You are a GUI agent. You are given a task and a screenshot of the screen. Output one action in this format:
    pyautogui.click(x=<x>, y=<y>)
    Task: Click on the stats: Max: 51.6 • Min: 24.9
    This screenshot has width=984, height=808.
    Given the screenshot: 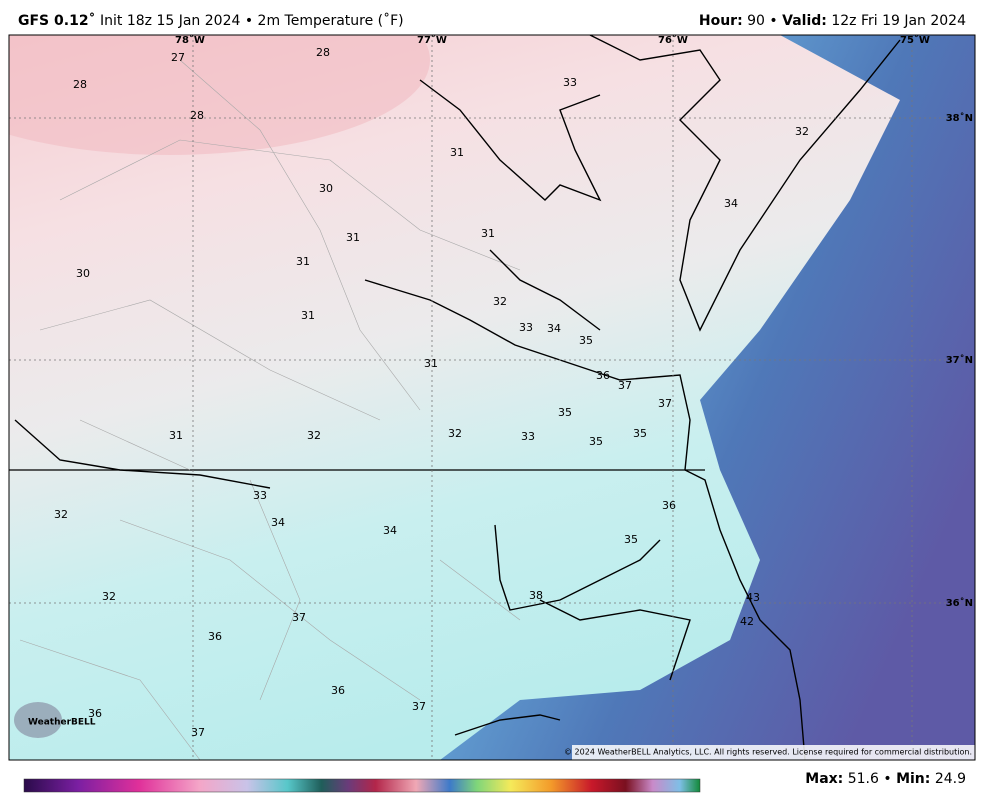 What is the action you would take?
    pyautogui.click(x=885, y=779)
    